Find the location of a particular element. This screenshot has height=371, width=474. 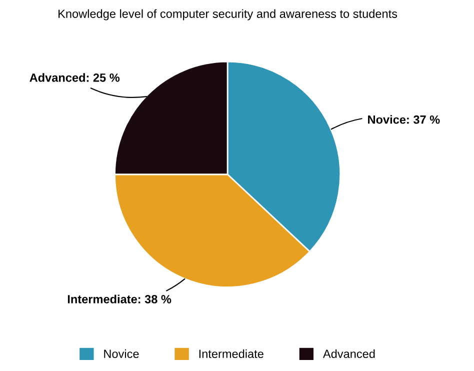

data-label: Intermediate: 38 % is located at coordinates (120, 299).